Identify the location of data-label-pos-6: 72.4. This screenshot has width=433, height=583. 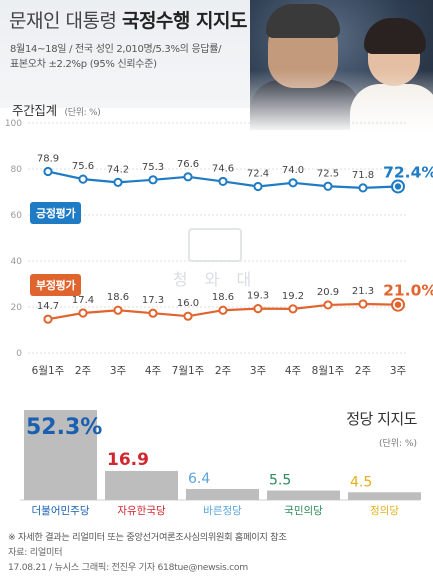
(258, 173).